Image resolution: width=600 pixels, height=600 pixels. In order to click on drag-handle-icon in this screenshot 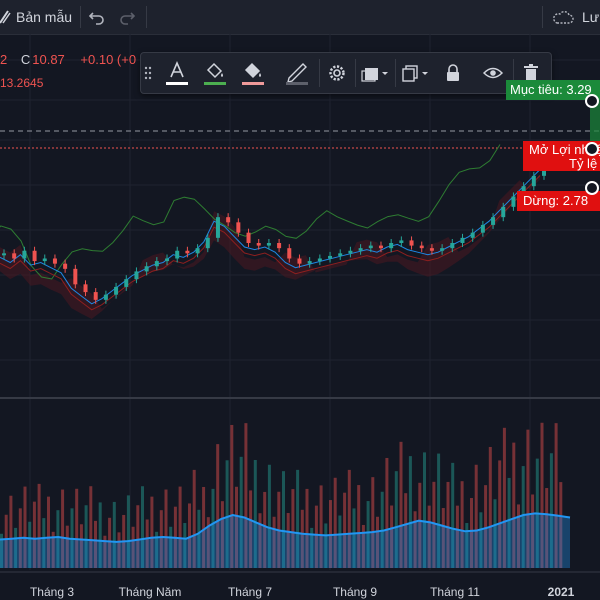, I will do `click(148, 73)`.